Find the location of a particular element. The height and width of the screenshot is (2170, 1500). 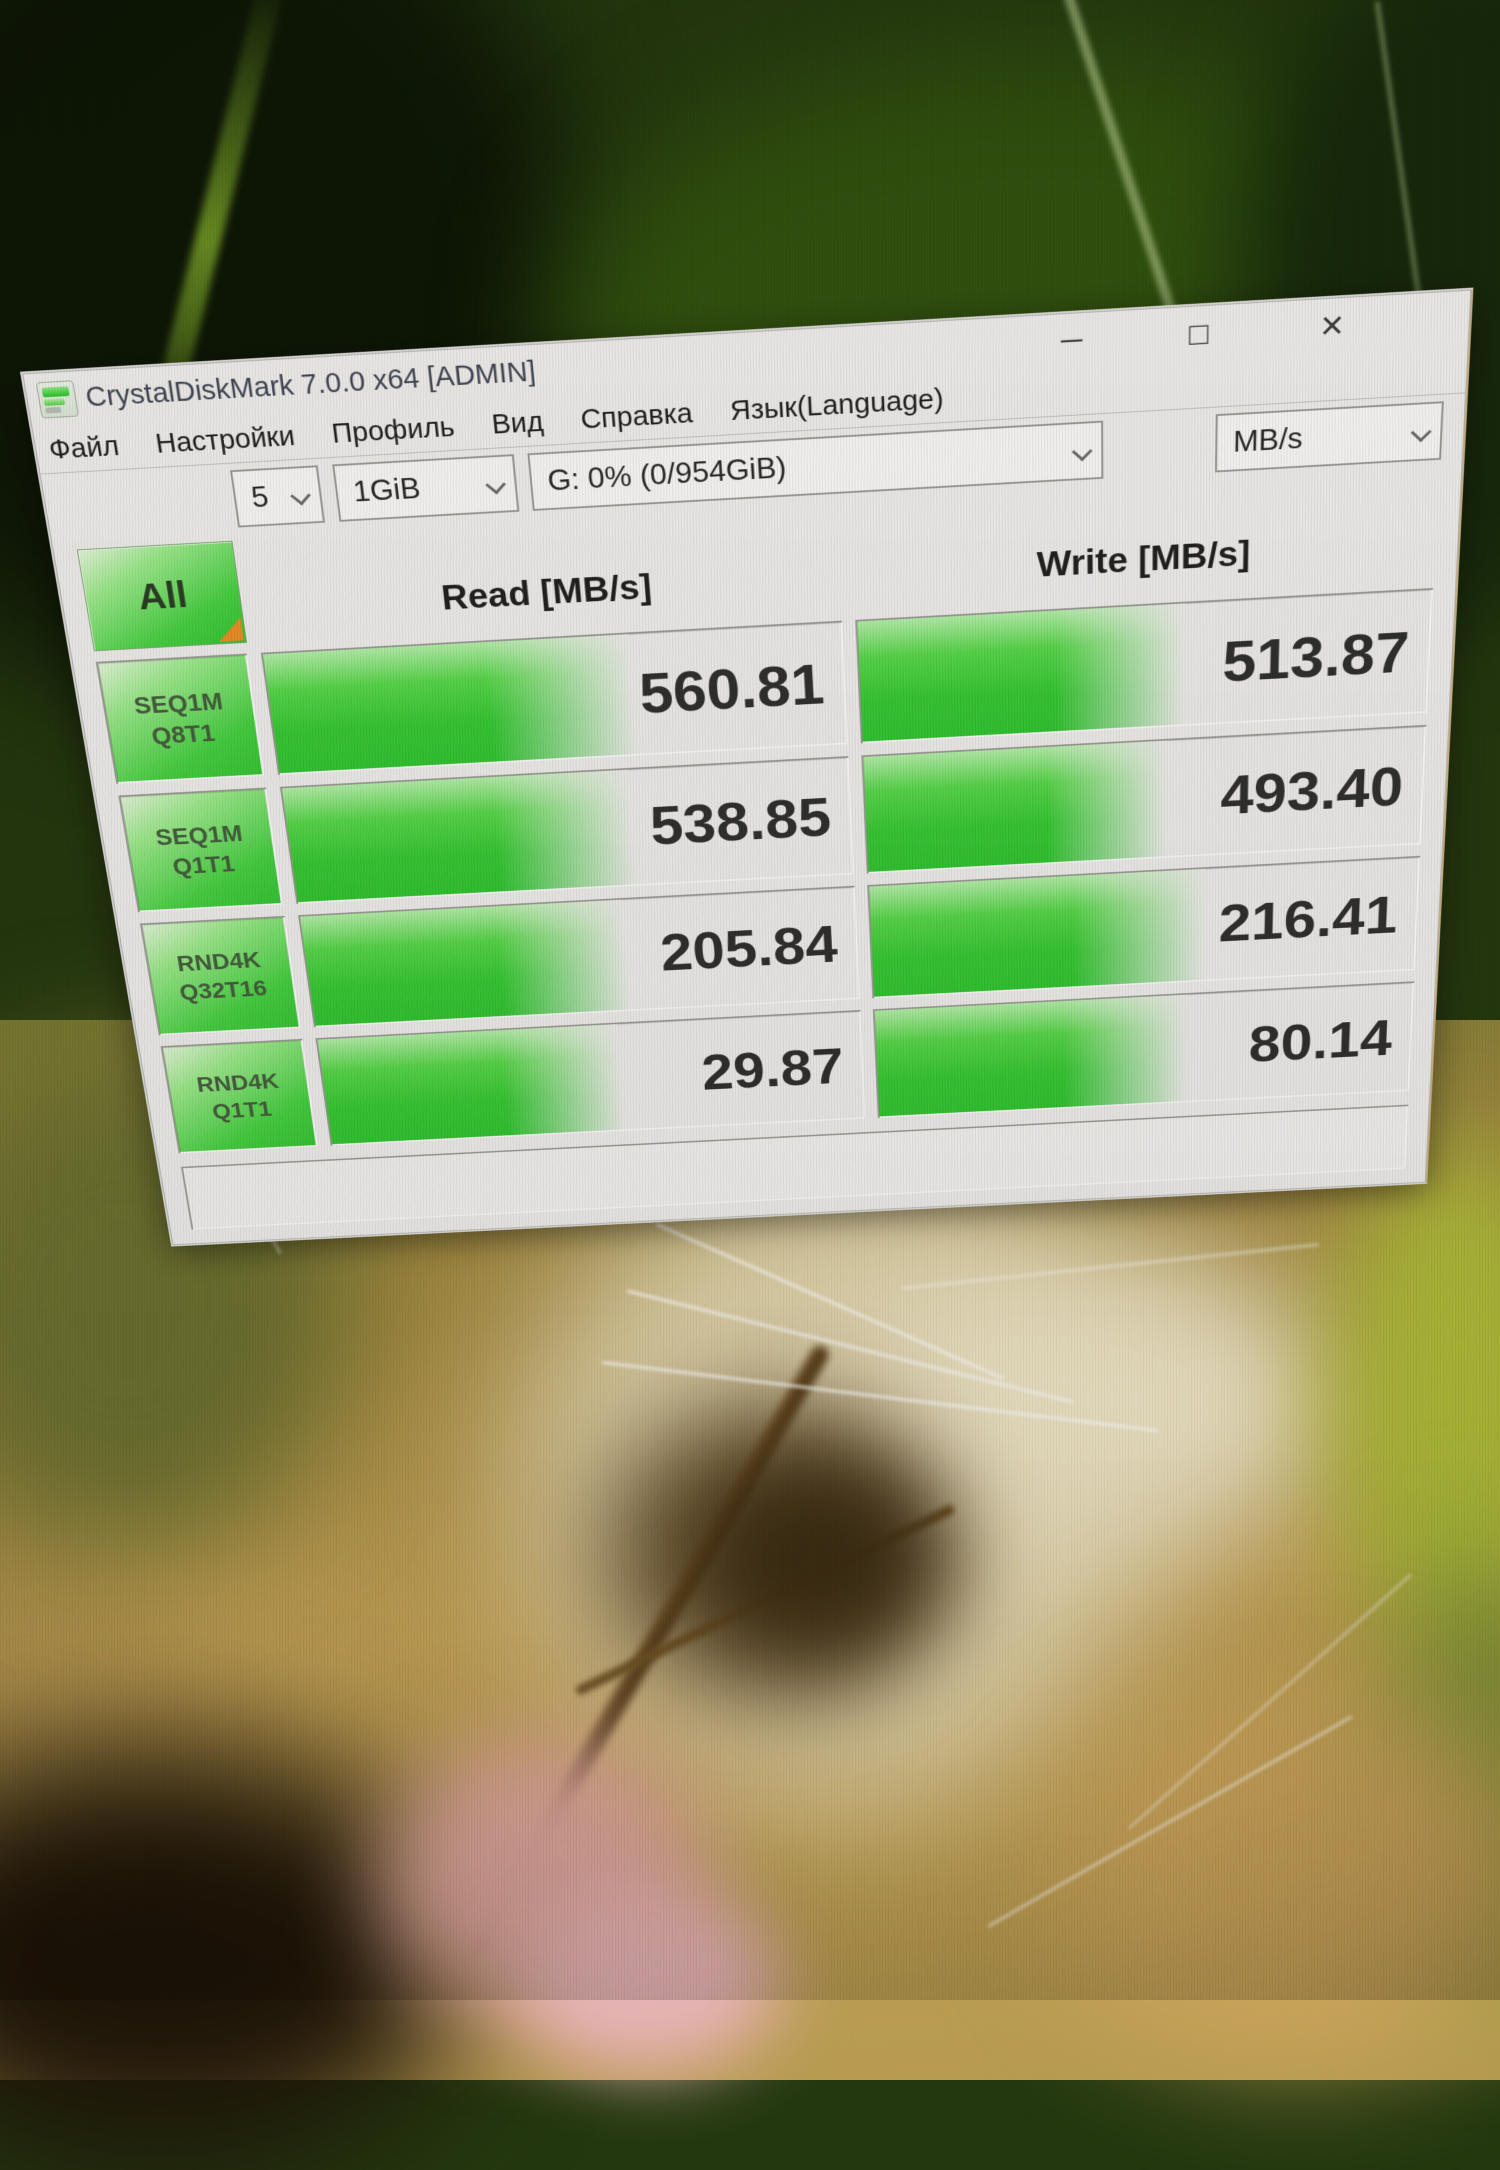

maximize-button: □ is located at coordinates (1199, 333).